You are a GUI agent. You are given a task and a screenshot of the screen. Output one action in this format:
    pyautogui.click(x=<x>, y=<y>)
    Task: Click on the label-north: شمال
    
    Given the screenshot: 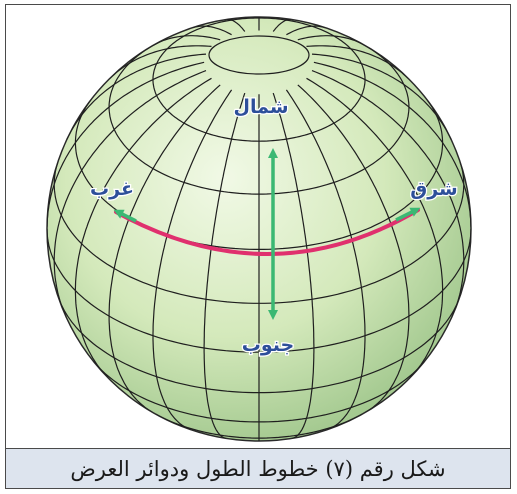 What is the action you would take?
    pyautogui.click(x=260, y=107)
    